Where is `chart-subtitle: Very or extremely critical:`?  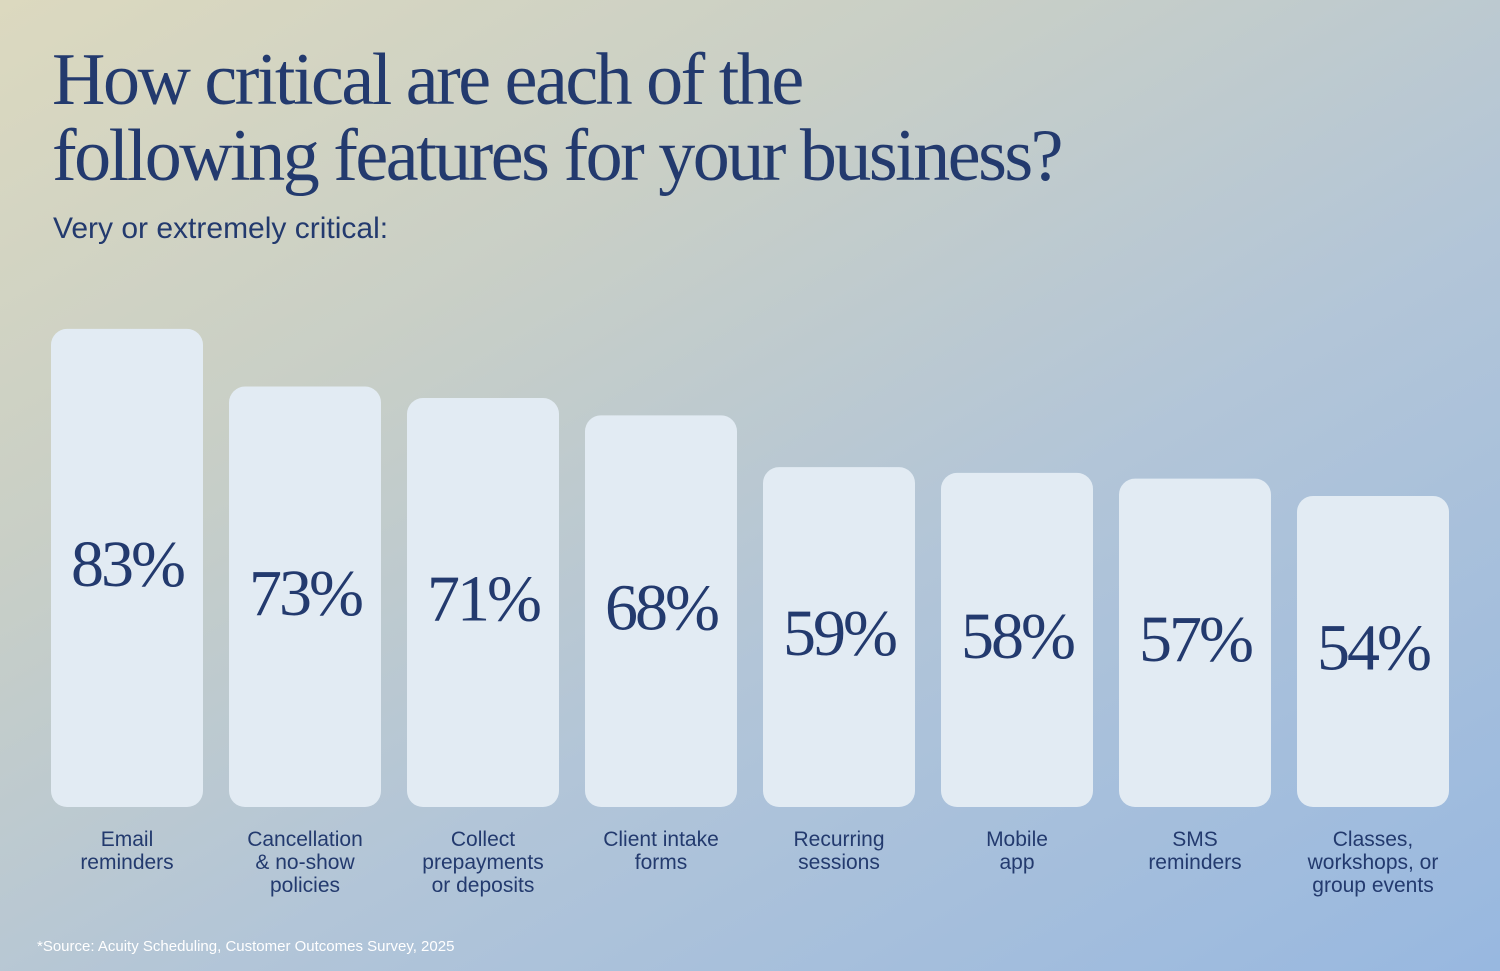
chart-subtitle: Very or extremely critical: is located at coordinates (221, 228).